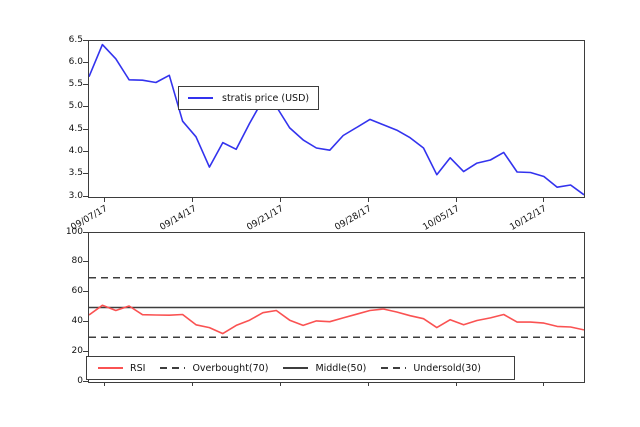  What do you see at coordinates (341, 368) in the screenshot?
I see `legend-item-label: Middle(50)` at bounding box center [341, 368].